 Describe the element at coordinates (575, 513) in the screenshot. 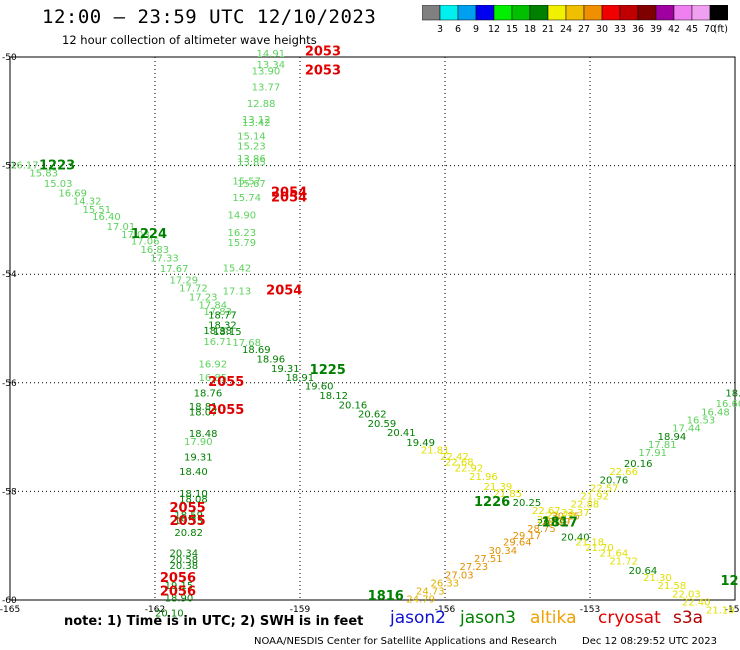

I see `wave-height-label: 23.37` at that location.